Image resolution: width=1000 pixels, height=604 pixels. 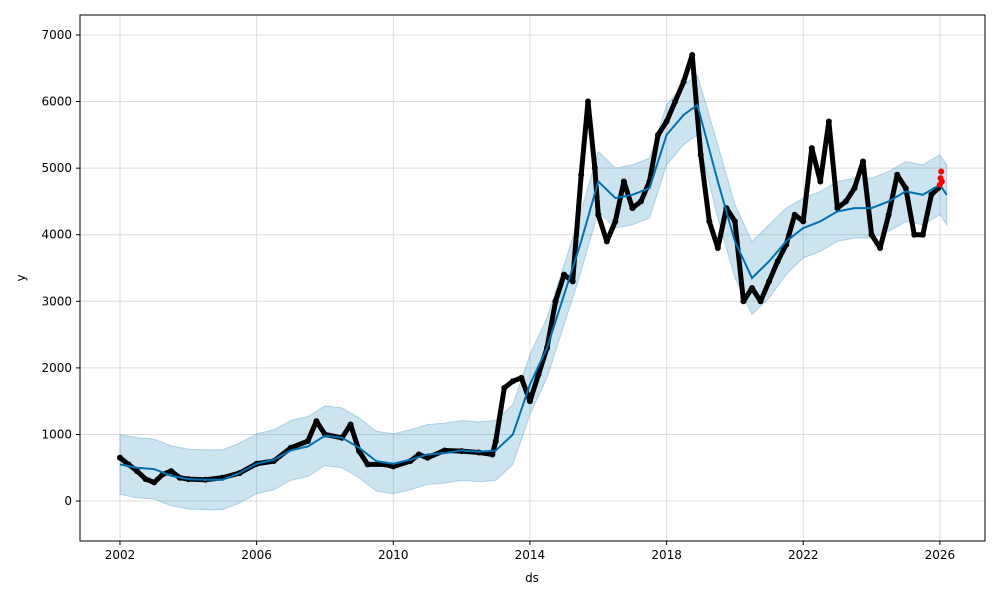 I want to click on x-tick-label: 2018, so click(x=666, y=555).